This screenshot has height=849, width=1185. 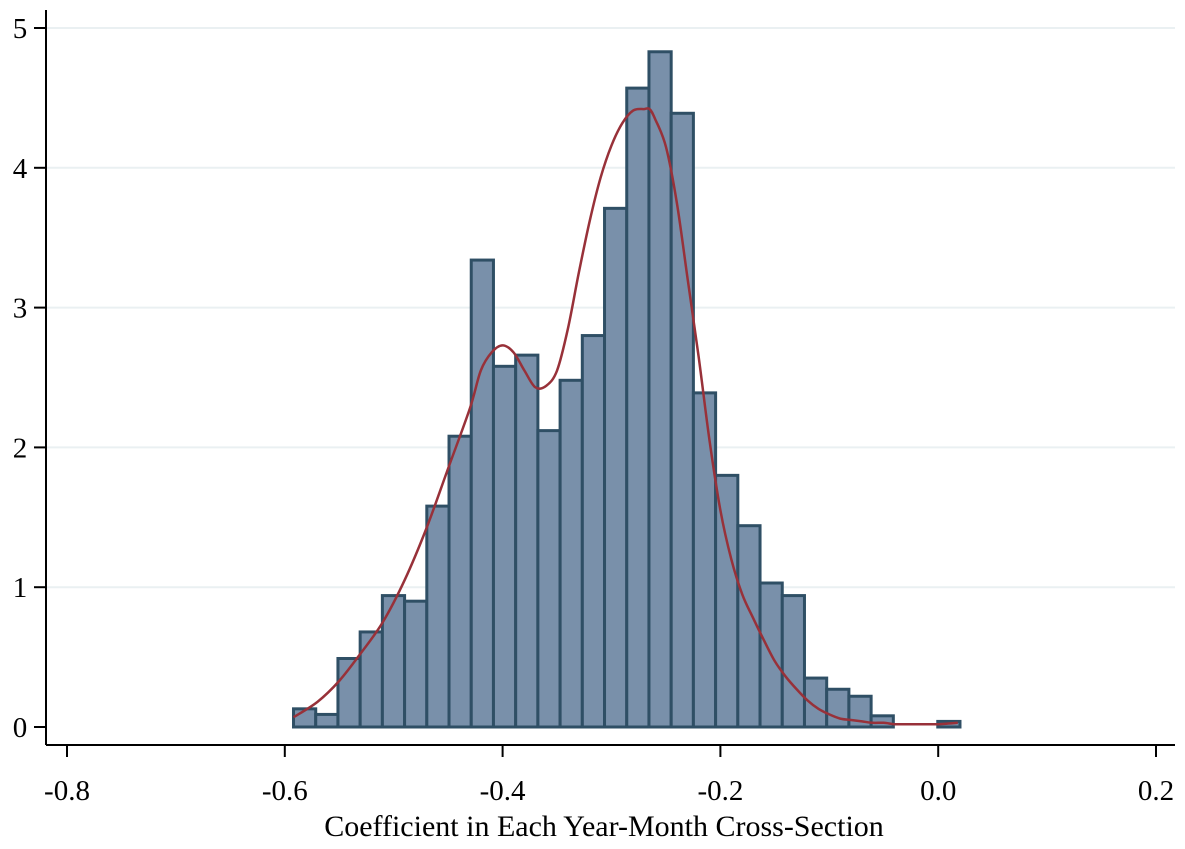 What do you see at coordinates (20, 728) in the screenshot?
I see `y-tick-label: 0` at bounding box center [20, 728].